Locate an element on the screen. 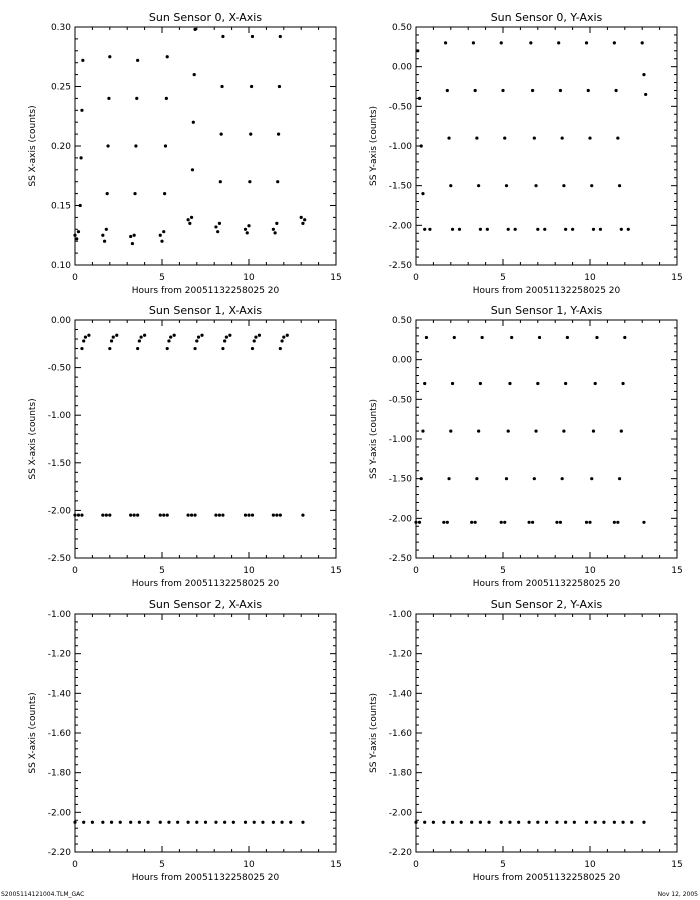 Image resolution: width=700 pixels, height=900 pixels. y-tick-label: -1.80 is located at coordinates (60, 774).